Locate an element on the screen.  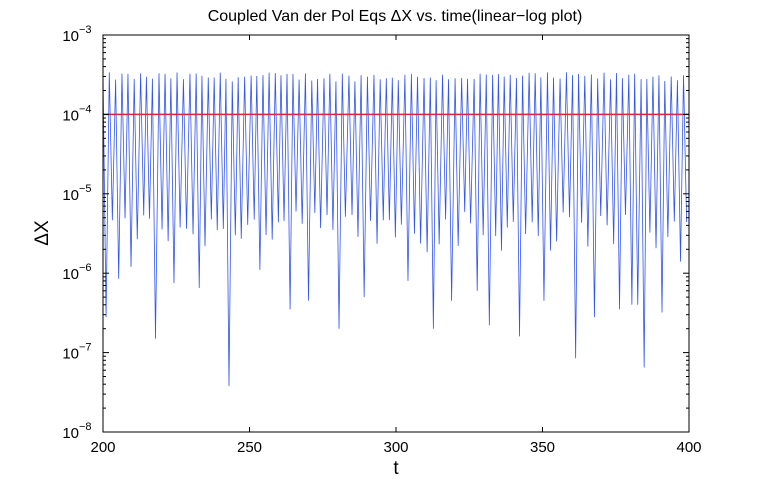
y-tick-exponent: −5 is located at coordinates (85, 189).